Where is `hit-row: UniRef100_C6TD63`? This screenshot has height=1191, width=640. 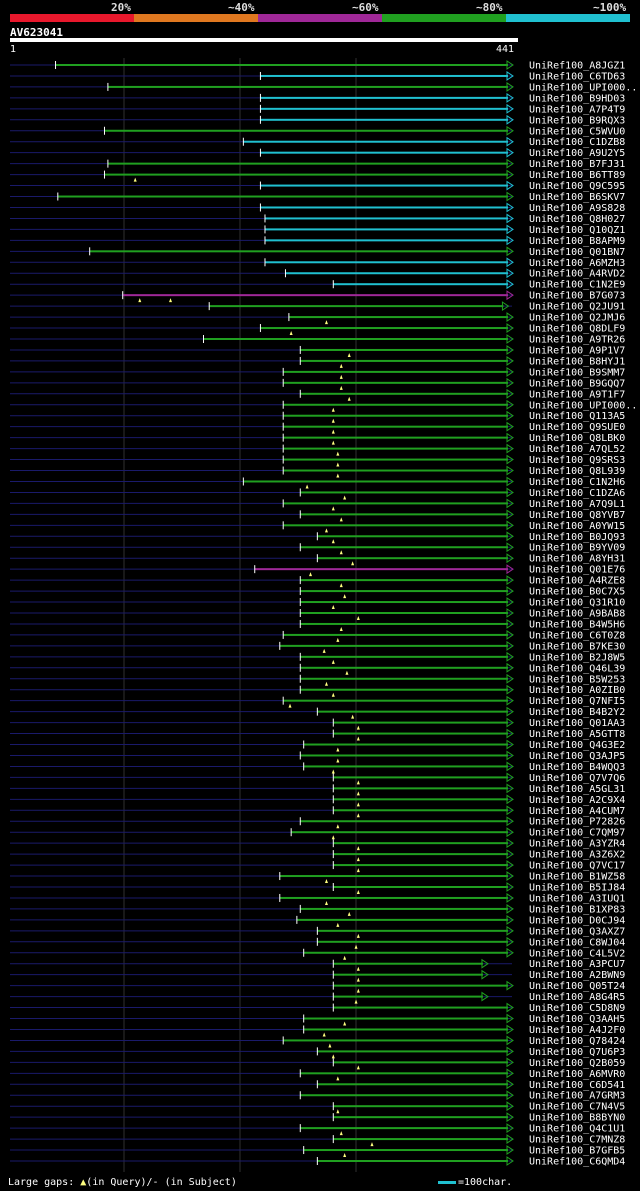
hit-row: UniRef100_C6TD63 is located at coordinates (317, 76).